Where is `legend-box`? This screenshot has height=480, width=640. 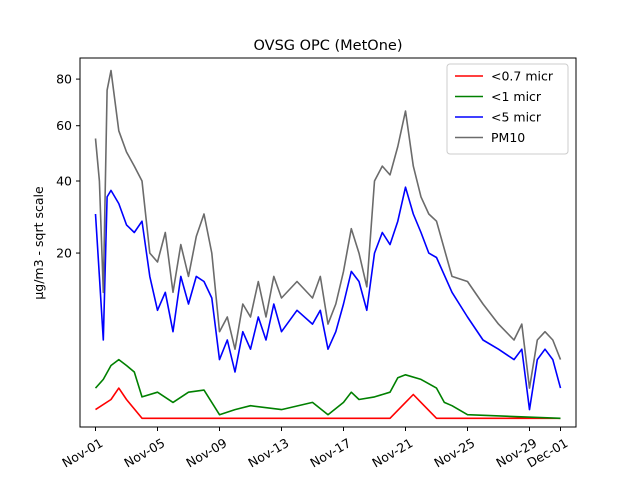 legend-box is located at coordinates (507, 109).